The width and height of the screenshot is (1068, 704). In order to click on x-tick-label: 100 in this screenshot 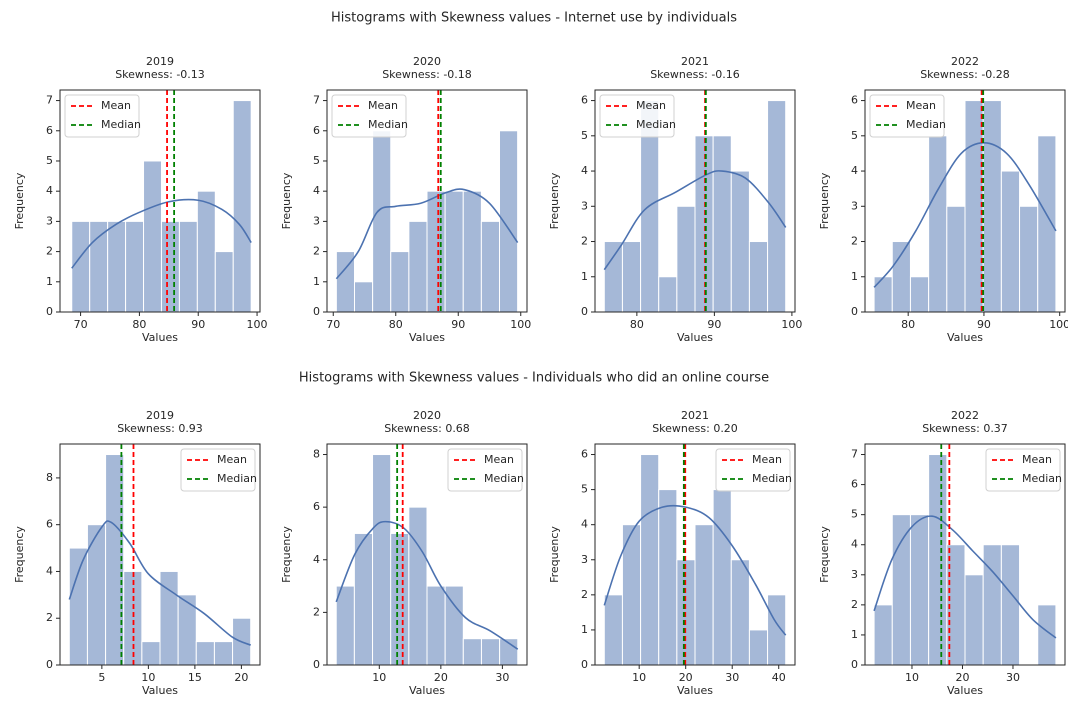, I will do `click(1058, 324)`.